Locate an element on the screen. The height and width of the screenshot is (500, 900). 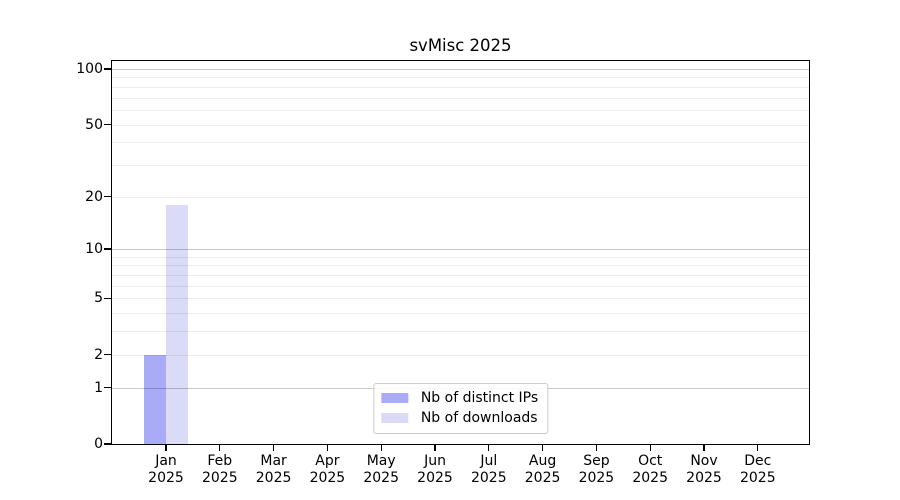
month-name: Jul is located at coordinates (489, 461).